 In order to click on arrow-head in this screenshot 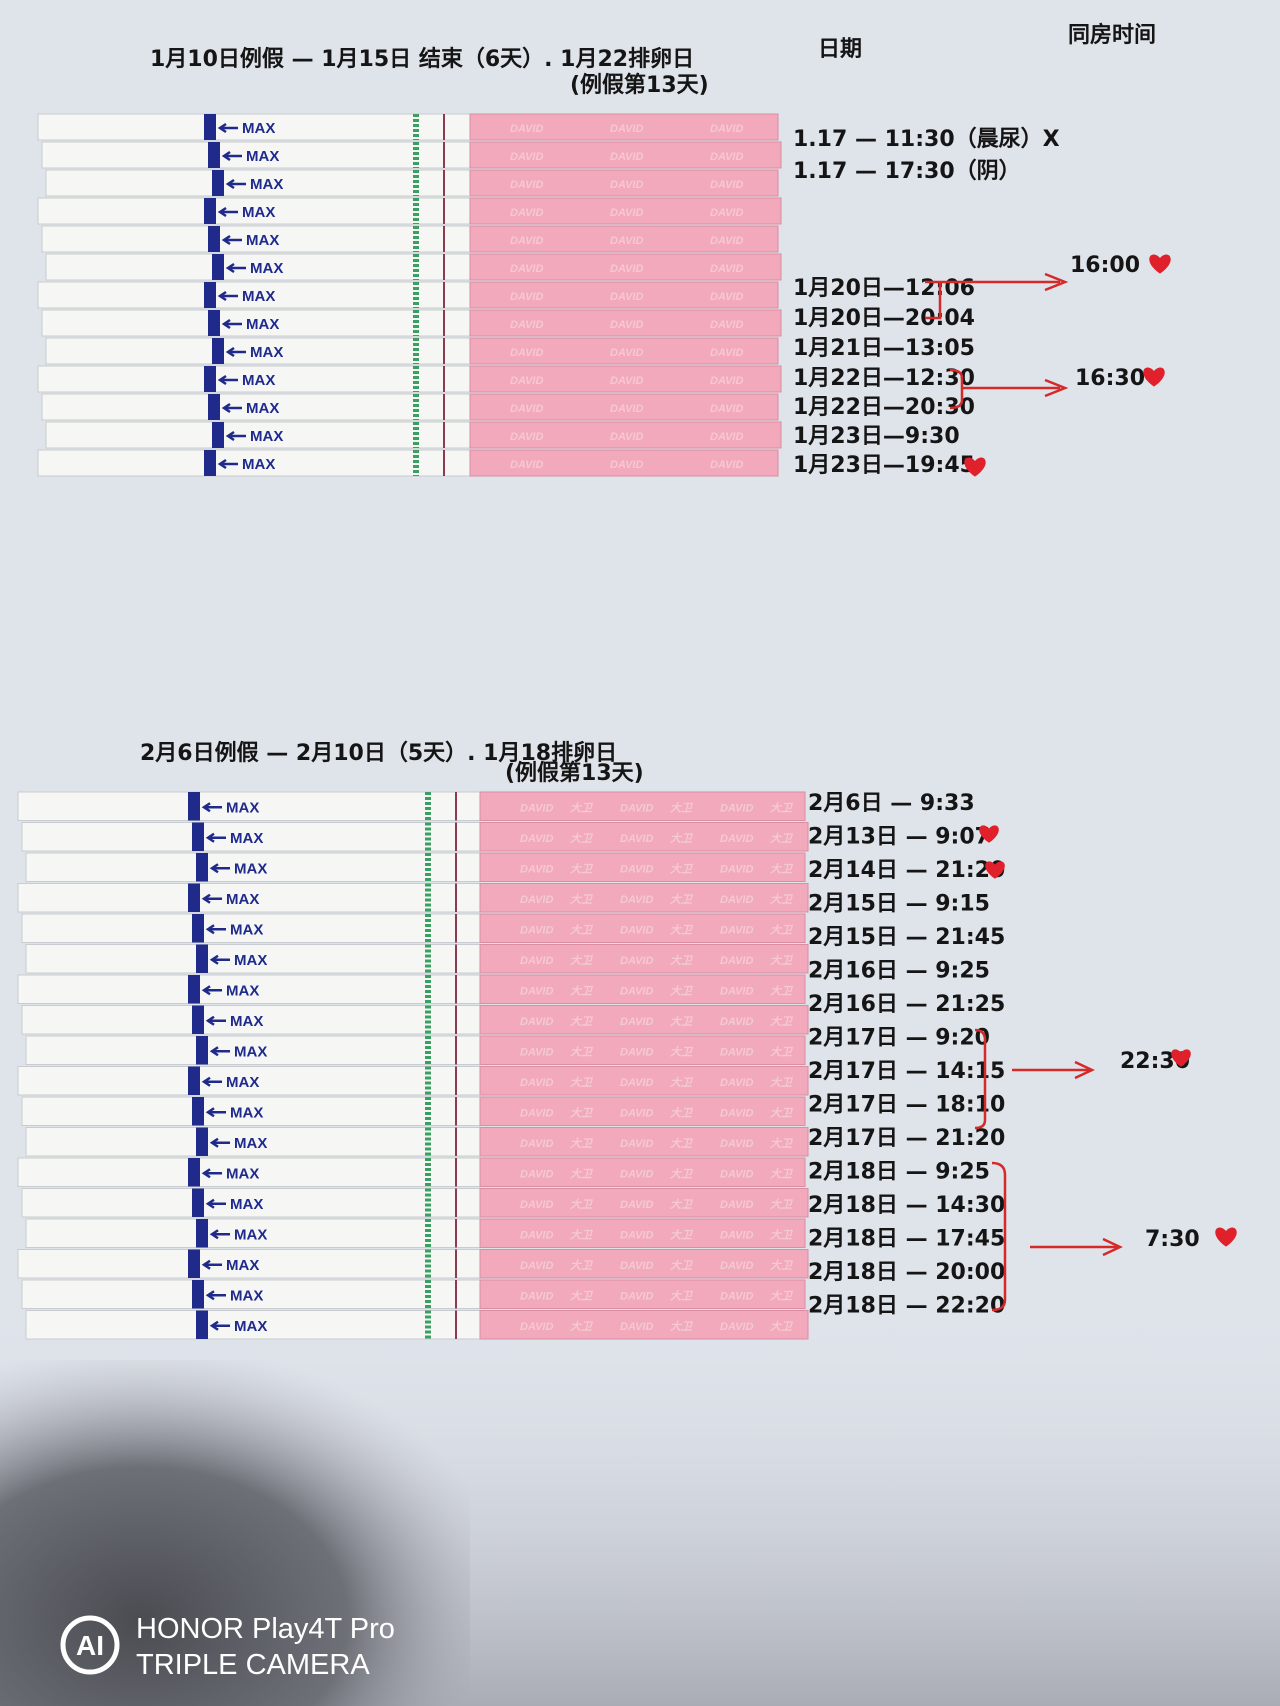, I will do `click(1084, 1070)`.